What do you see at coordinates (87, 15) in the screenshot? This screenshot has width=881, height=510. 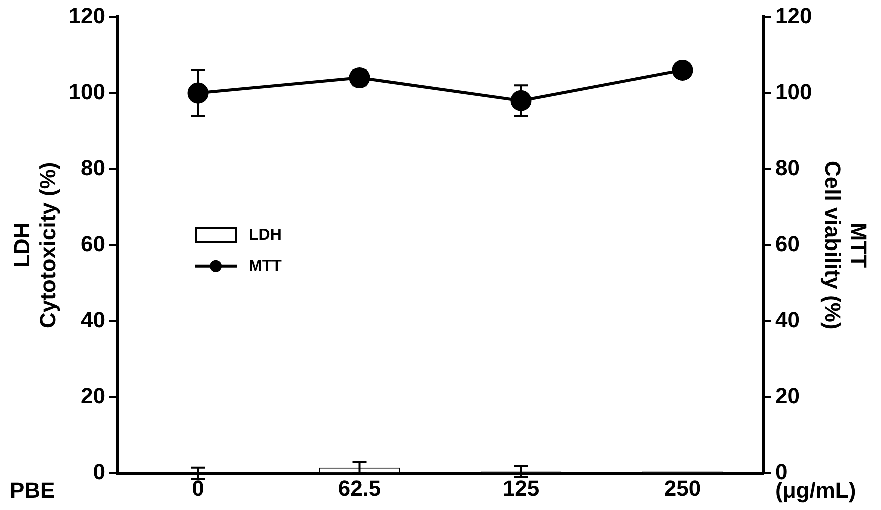 I see `y-tick-label: 120` at bounding box center [87, 15].